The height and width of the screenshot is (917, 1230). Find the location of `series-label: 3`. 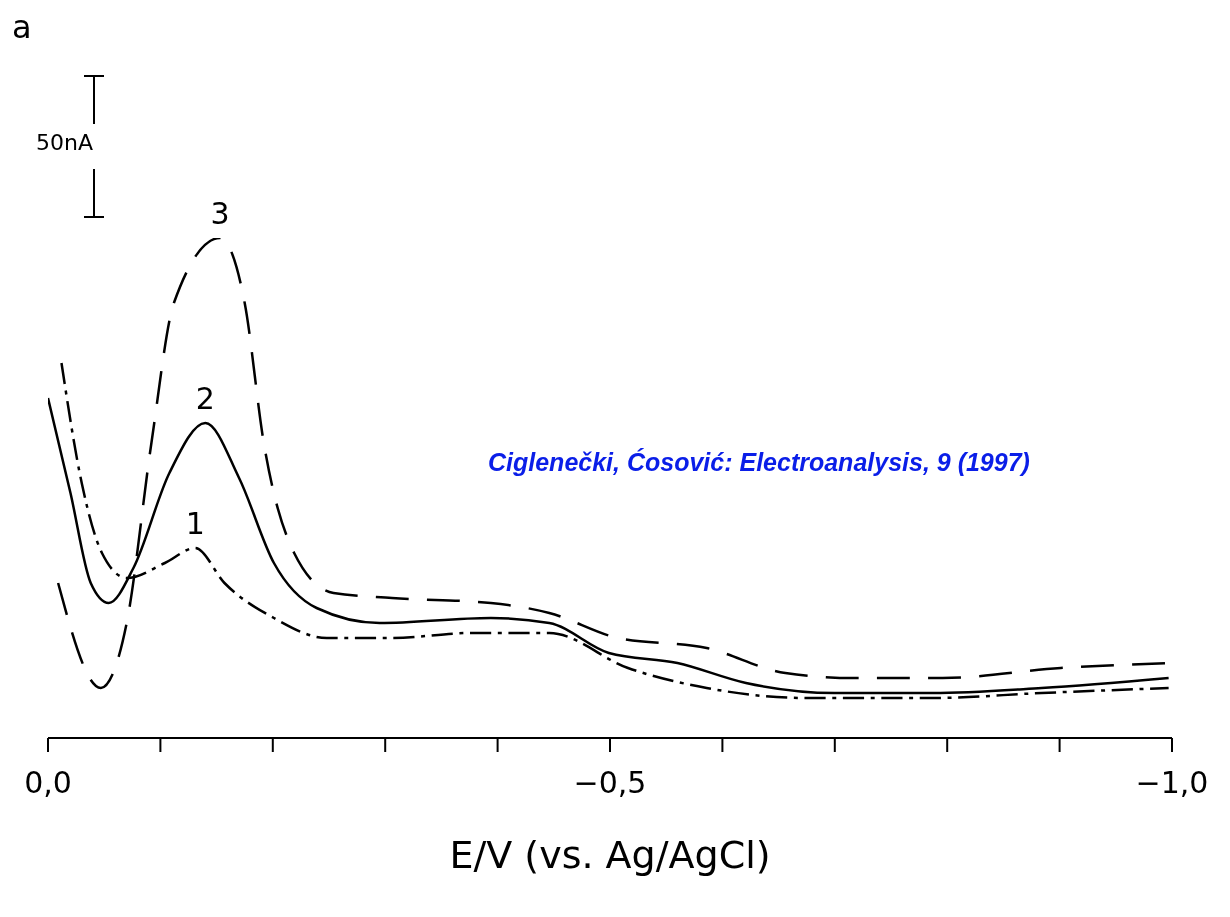

series-label: 3 is located at coordinates (220, 213).